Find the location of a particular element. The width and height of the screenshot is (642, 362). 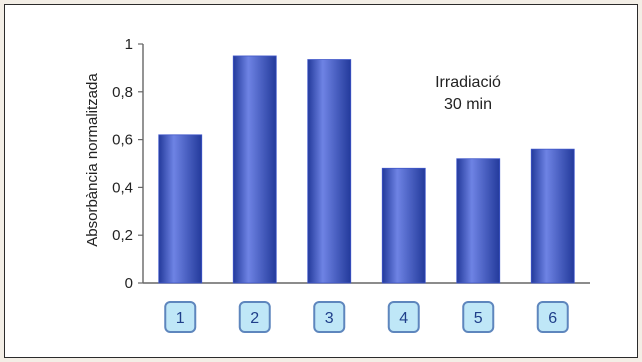

y-tick-label: 1 is located at coordinates (129, 44).